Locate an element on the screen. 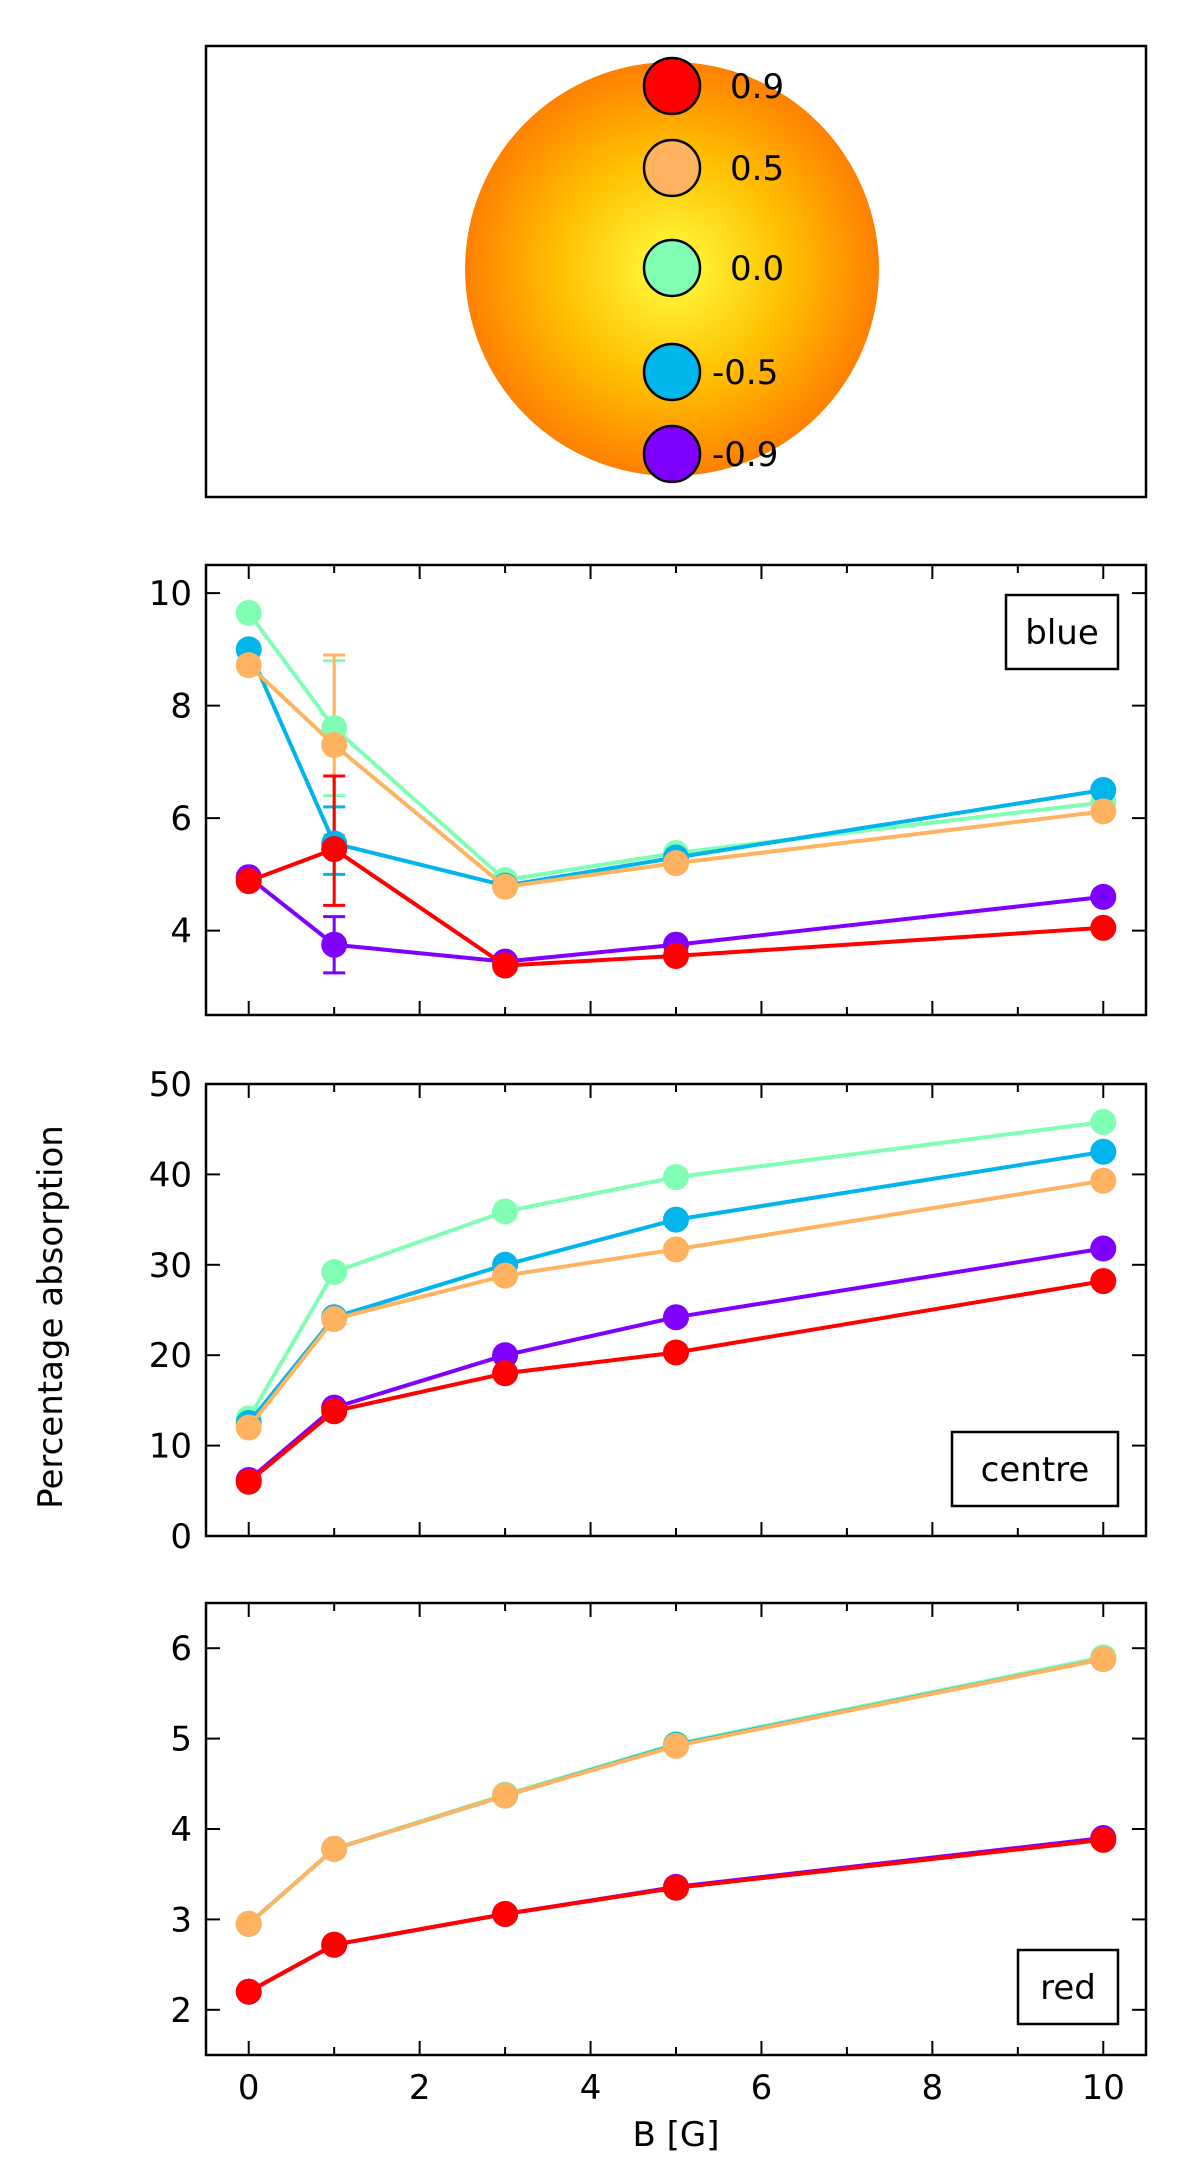 Image resolution: width=1195 pixels, height=2178 pixels. legend-label: -0.9 is located at coordinates (745, 455).